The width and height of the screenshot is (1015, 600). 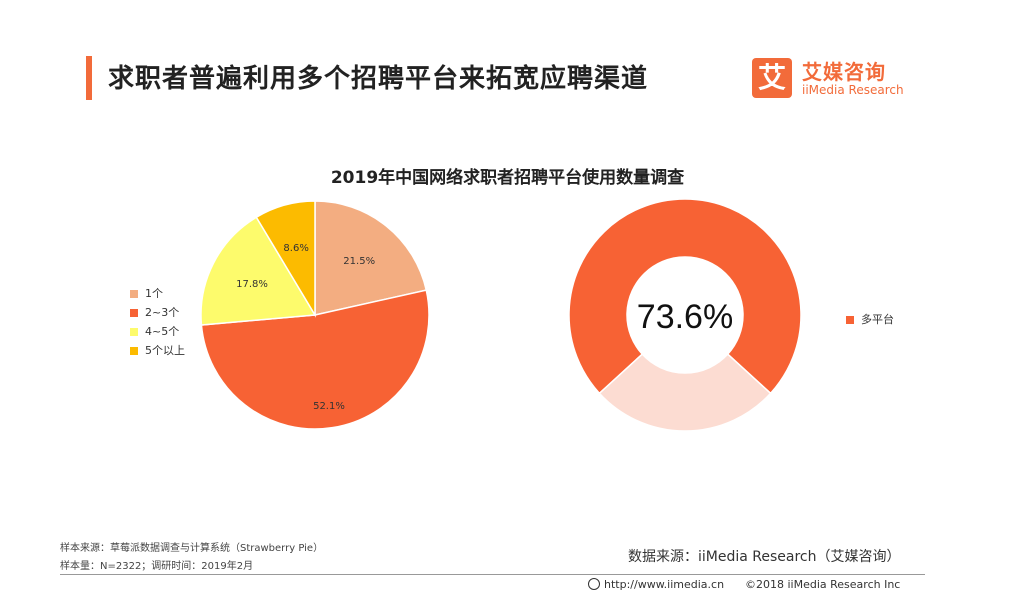 What do you see at coordinates (877, 319) in the screenshot?
I see `legend-label: 多平台` at bounding box center [877, 319].